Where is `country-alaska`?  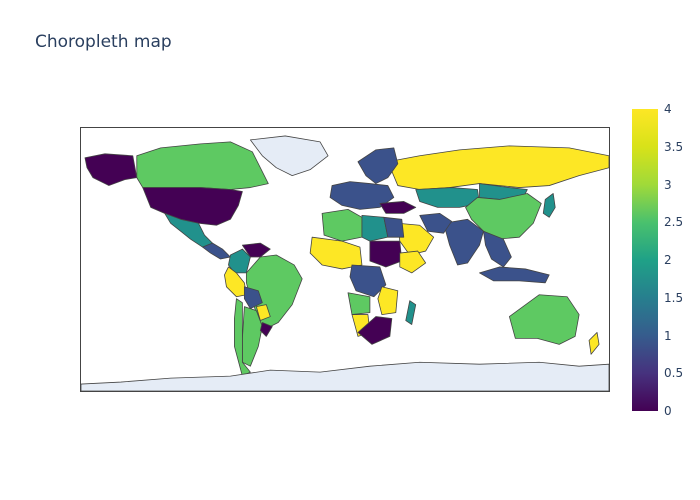 country-alaska is located at coordinates (111, 169).